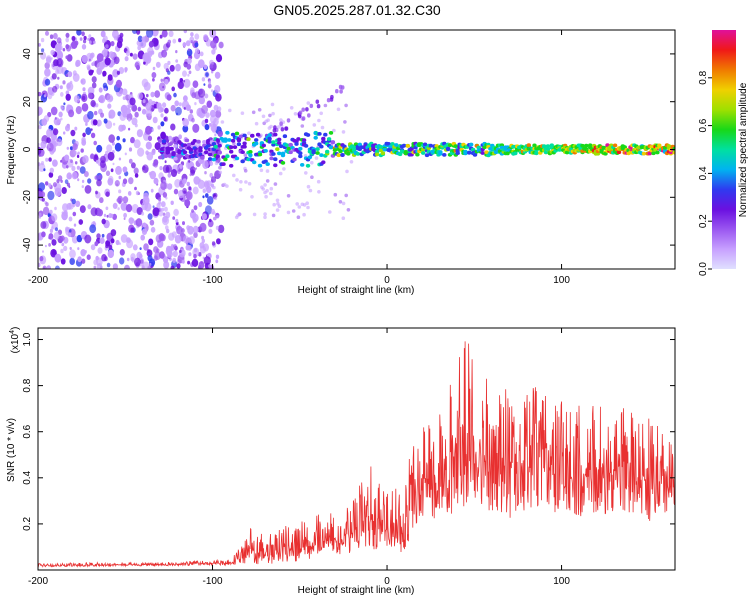  What do you see at coordinates (561, 280) in the screenshot?
I see `x-tick-label: 100` at bounding box center [561, 280].